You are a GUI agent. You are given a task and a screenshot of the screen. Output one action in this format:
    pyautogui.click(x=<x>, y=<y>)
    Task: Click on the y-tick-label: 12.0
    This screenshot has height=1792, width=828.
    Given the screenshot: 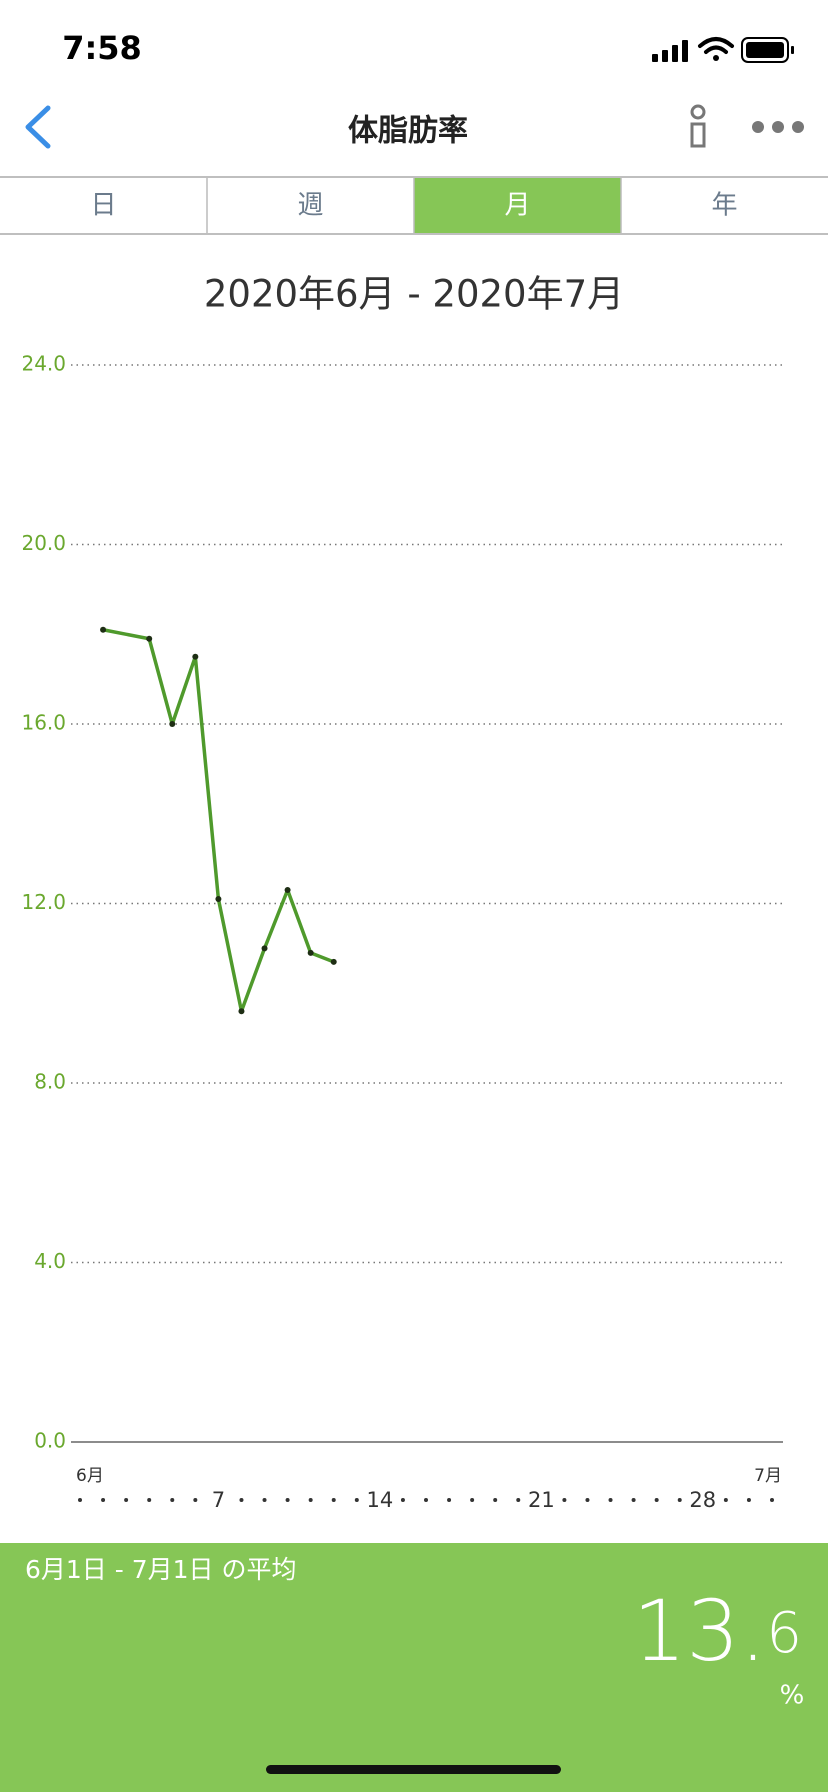 What is the action you would take?
    pyautogui.click(x=43, y=902)
    